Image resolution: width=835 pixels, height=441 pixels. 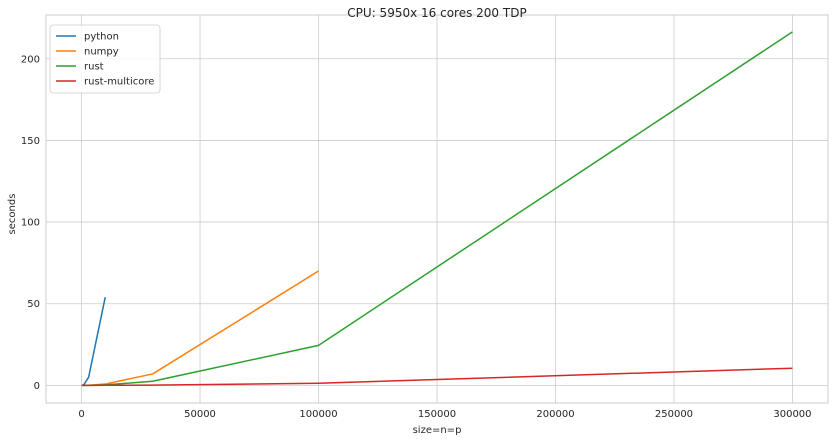 I want to click on y-axis-label: seconds, so click(x=12, y=214).